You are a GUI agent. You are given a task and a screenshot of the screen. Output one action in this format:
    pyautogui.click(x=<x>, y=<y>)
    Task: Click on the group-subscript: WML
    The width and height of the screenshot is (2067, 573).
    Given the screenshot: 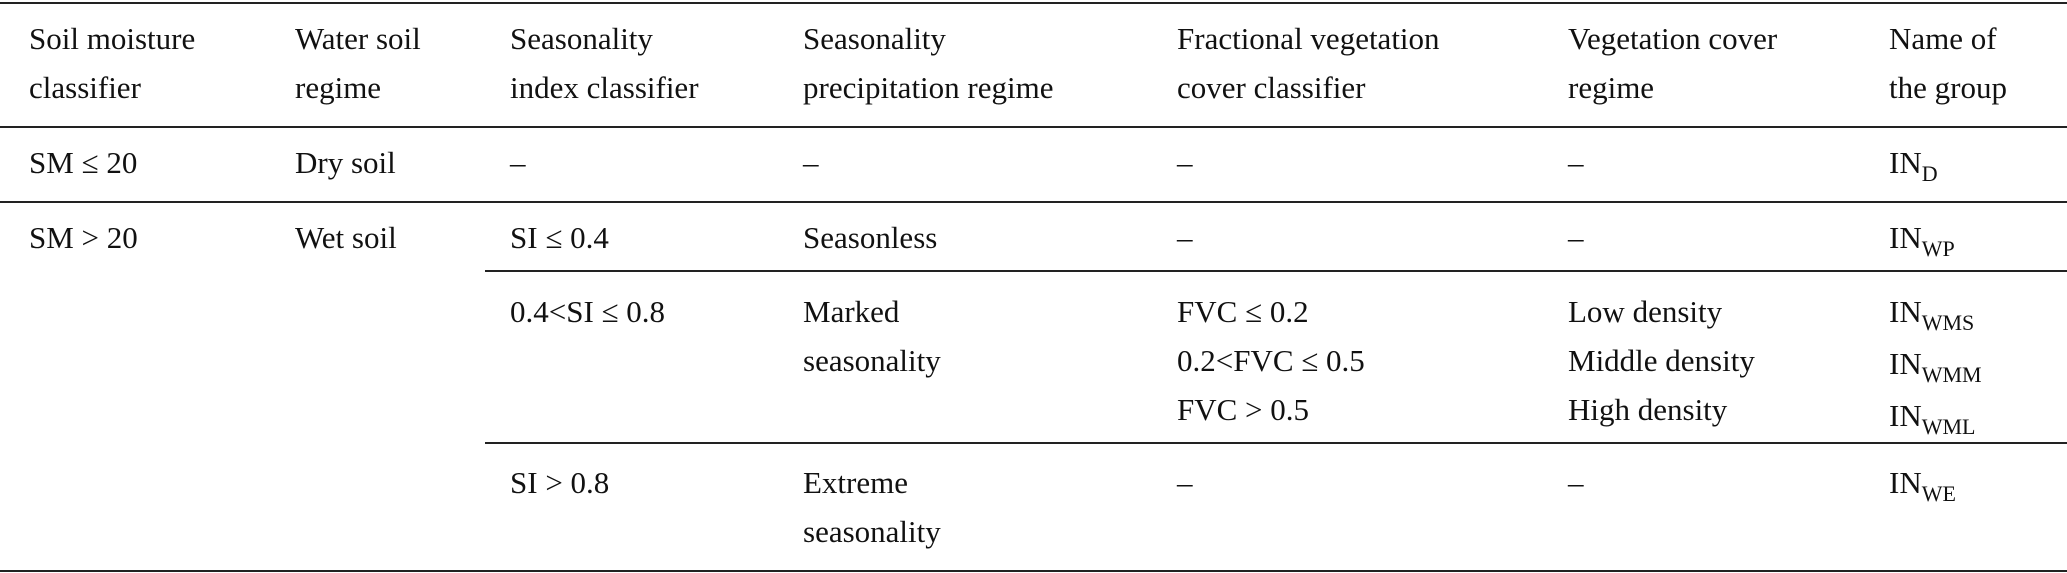 What is the action you would take?
    pyautogui.click(x=1948, y=426)
    